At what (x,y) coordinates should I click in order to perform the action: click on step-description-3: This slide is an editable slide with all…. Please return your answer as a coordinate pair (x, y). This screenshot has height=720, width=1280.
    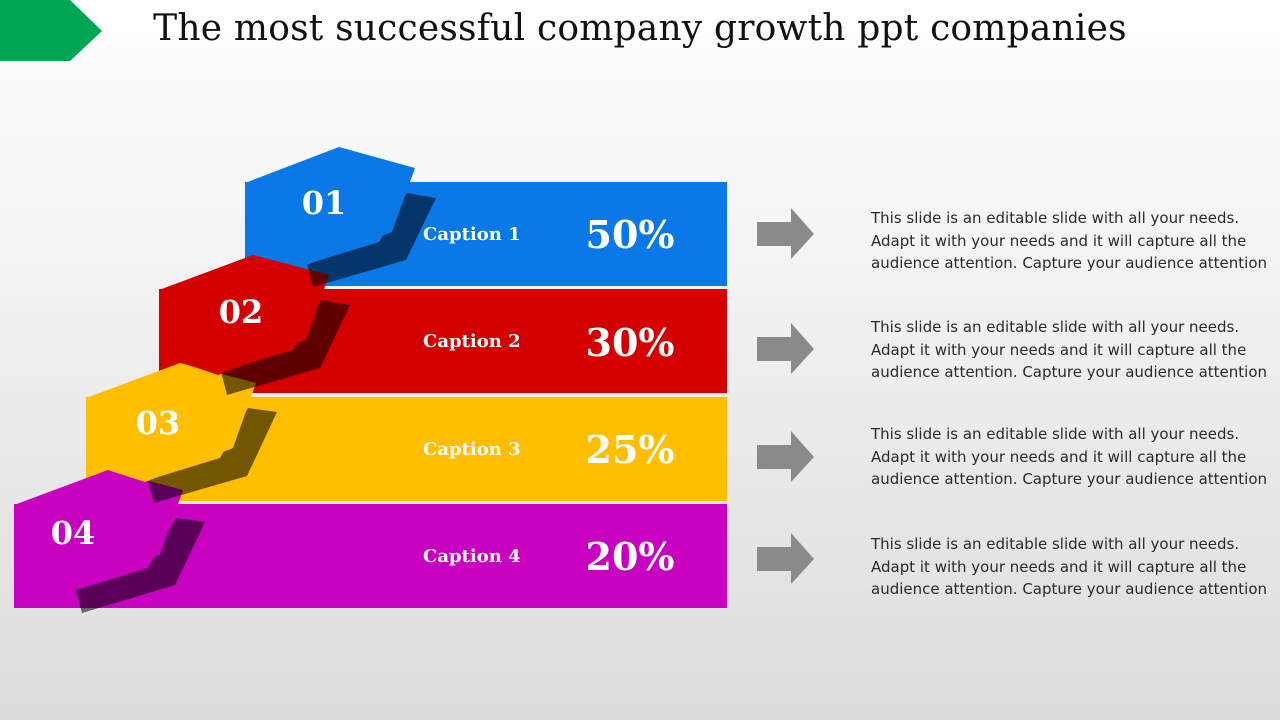
    Looking at the image, I should click on (1069, 456).